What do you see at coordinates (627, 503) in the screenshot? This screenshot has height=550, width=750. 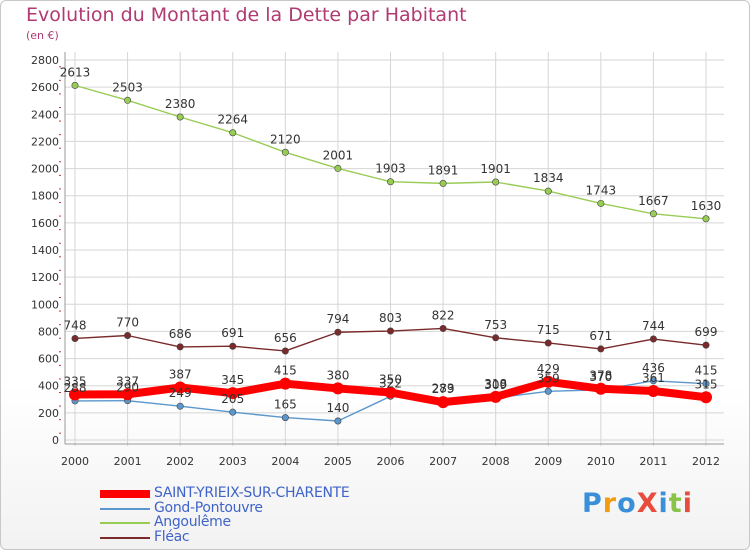 I see `logo-letter: o` at bounding box center [627, 503].